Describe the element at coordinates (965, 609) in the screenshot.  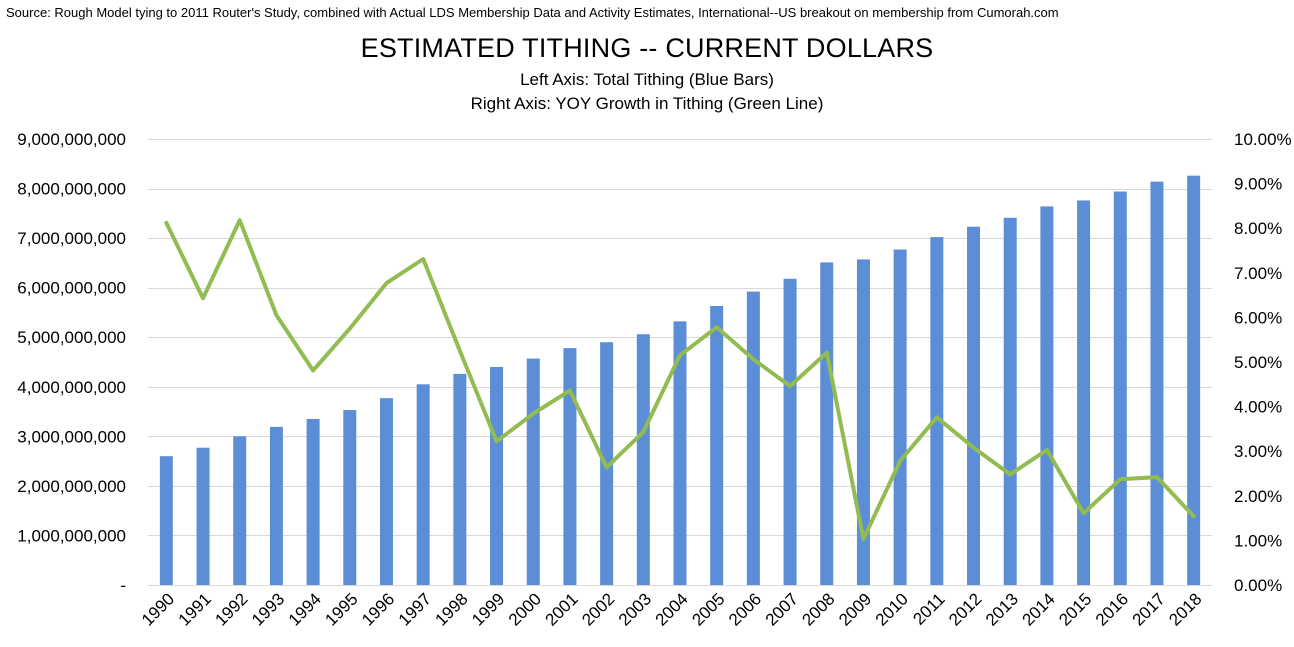
I see `x-axis-tick-label: 2012` at that location.